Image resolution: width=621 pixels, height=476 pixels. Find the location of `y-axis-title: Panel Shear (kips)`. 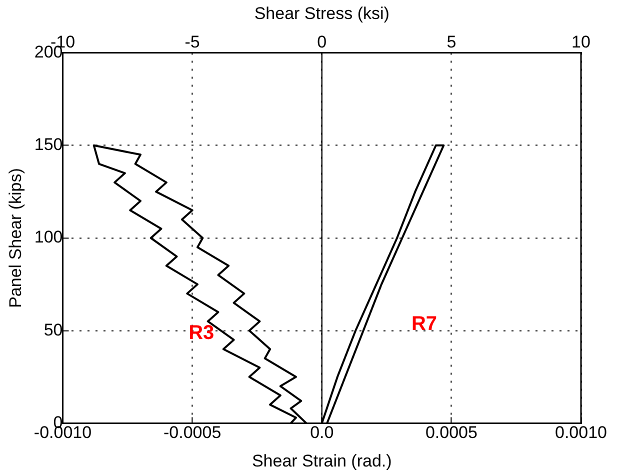

y-axis-title: Panel Shear (kips) is located at coordinates (15, 238).